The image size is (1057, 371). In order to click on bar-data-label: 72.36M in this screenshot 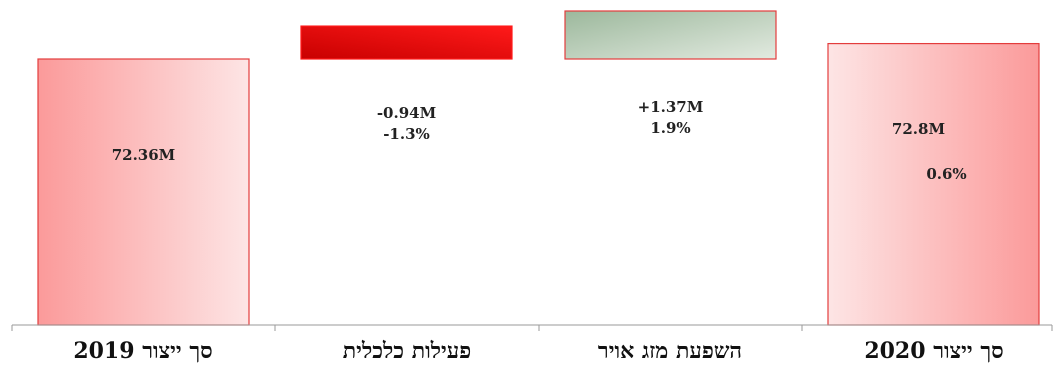, I will do `click(144, 155)`.